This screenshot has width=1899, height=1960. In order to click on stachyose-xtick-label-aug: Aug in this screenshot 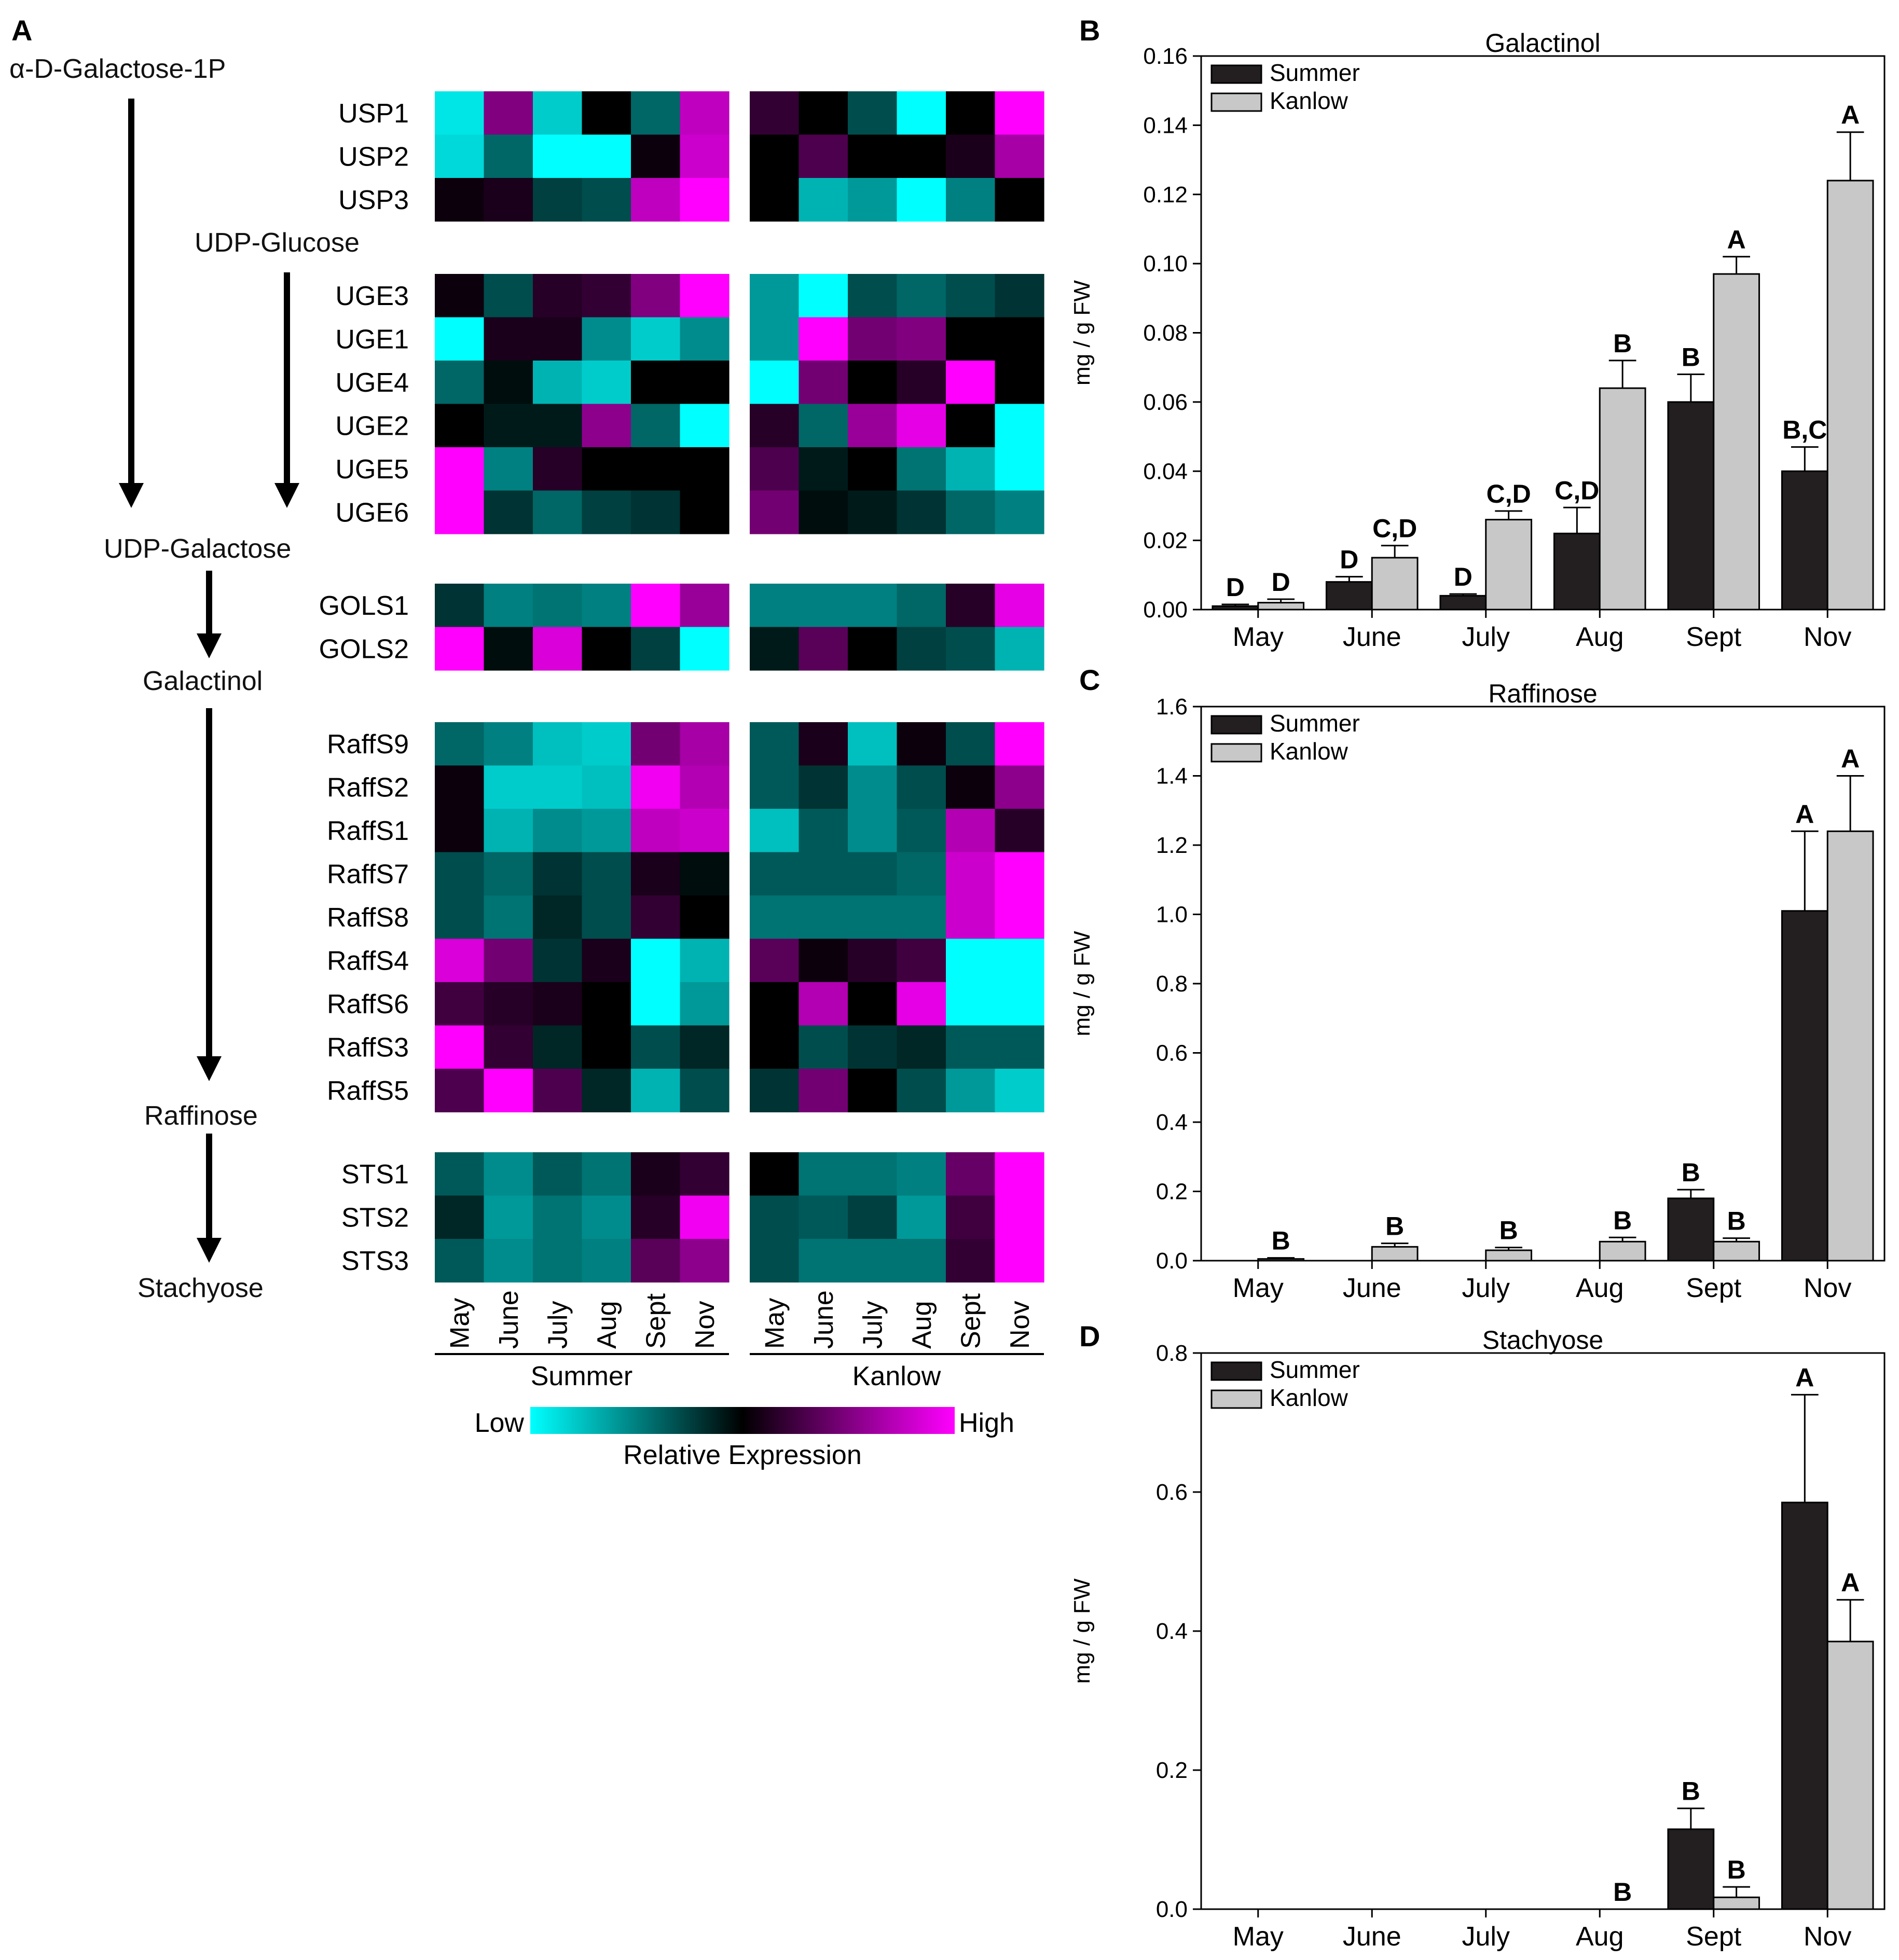, I will do `click(1600, 1937)`.